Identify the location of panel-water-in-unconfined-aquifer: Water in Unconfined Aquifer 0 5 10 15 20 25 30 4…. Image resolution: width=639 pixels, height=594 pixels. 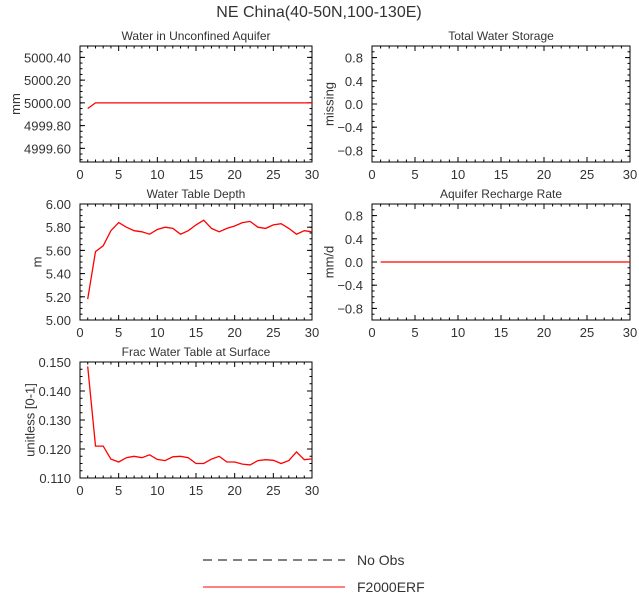
(163, 105).